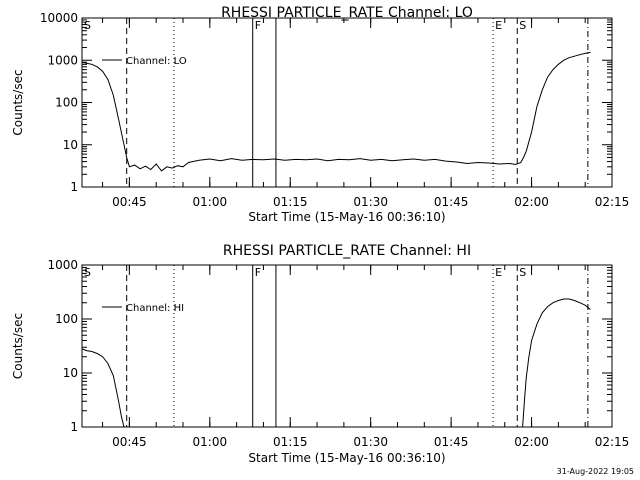 This screenshot has height=480, width=640. Describe the element at coordinates (451, 442) in the screenshot. I see `p1-x-tick-label: 01:45` at that location.